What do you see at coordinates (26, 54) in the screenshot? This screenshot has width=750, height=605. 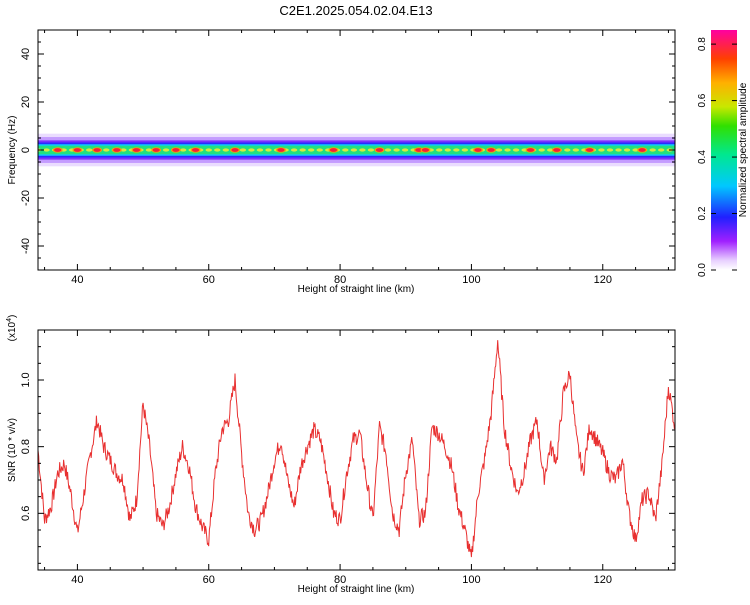 I see `heatmap-y-tick-label: 40` at bounding box center [26, 54].